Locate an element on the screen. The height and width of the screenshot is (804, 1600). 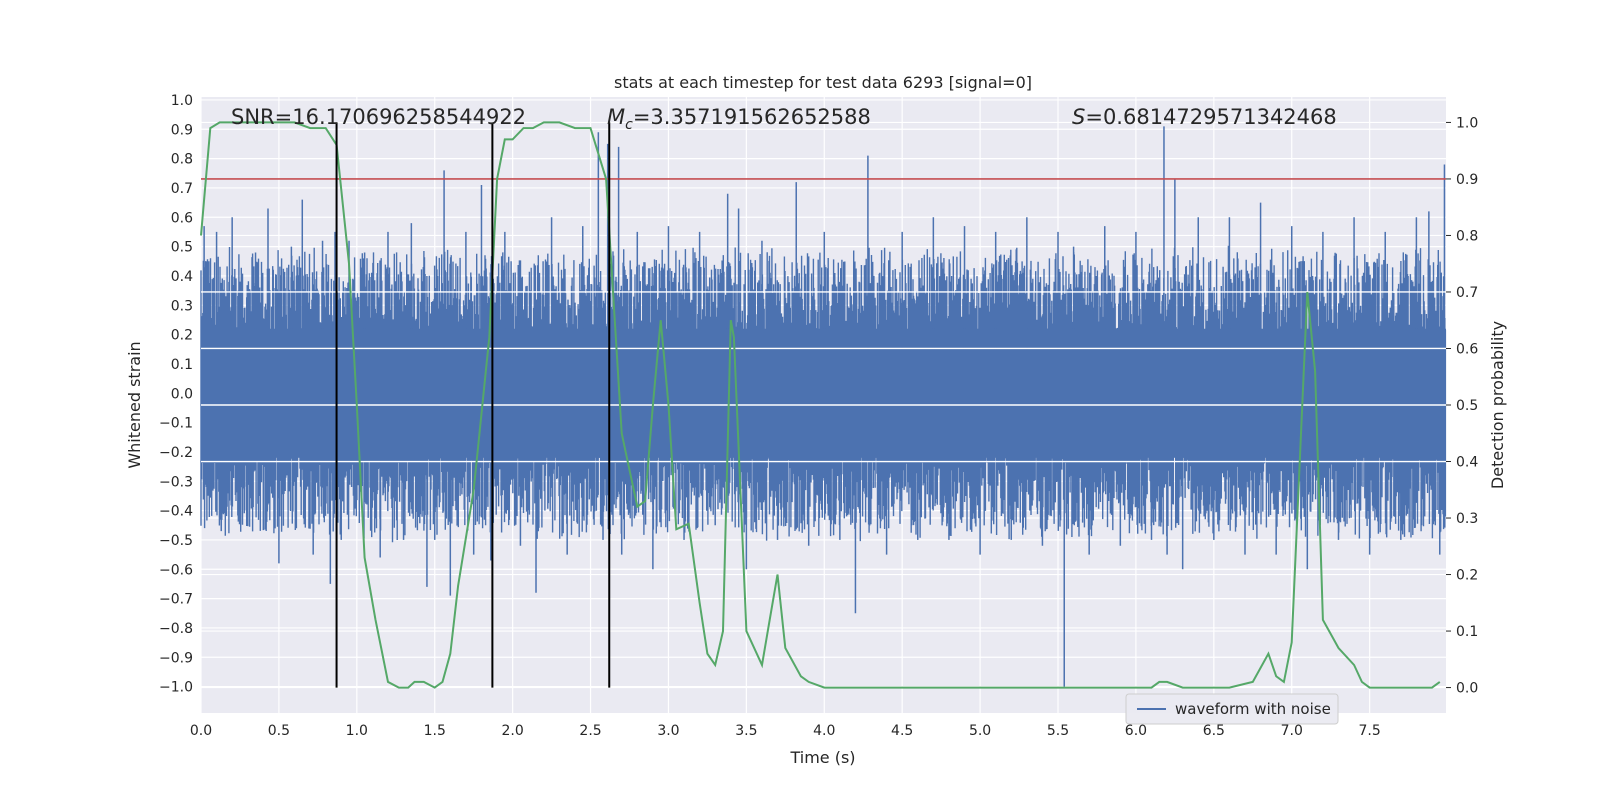
waveform-core-band is located at coordinates (823, 393).